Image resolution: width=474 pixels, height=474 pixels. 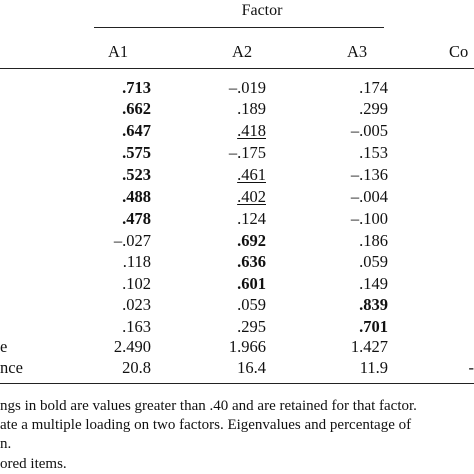 What do you see at coordinates (115, 153) in the screenshot?
I see `loading-cell-a1: .575` at bounding box center [115, 153].